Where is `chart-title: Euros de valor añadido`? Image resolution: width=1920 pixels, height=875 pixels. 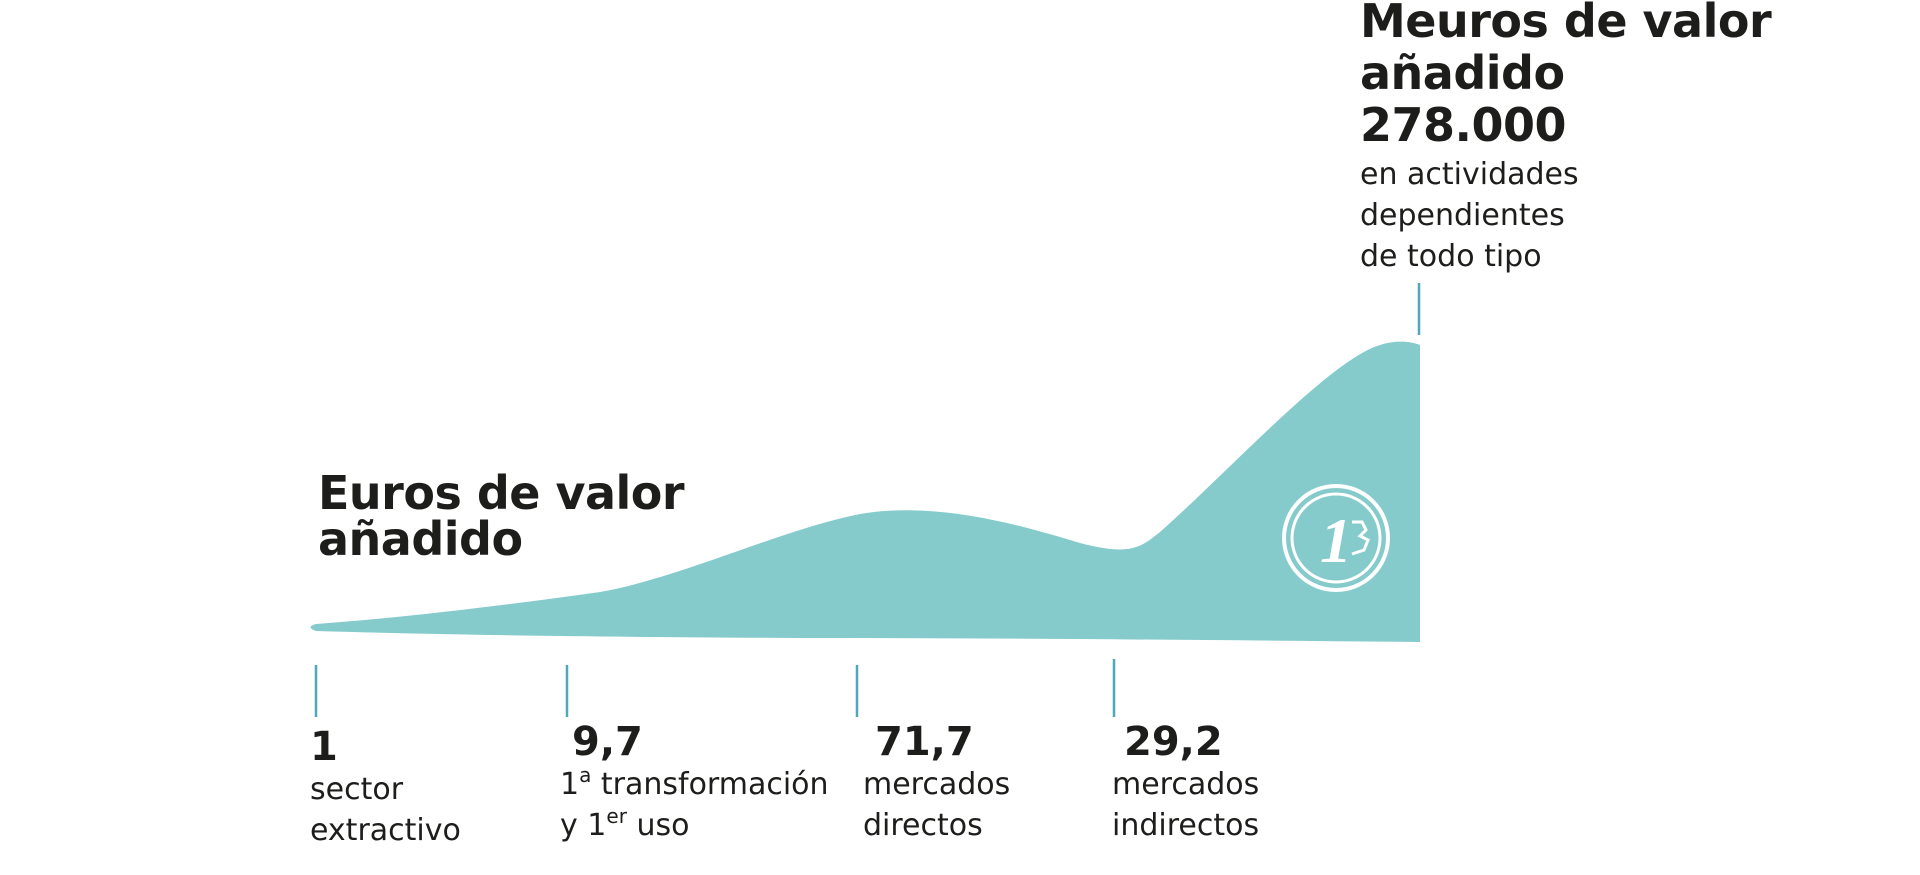
chart-title: Euros de valor añadido is located at coordinates (501, 516).